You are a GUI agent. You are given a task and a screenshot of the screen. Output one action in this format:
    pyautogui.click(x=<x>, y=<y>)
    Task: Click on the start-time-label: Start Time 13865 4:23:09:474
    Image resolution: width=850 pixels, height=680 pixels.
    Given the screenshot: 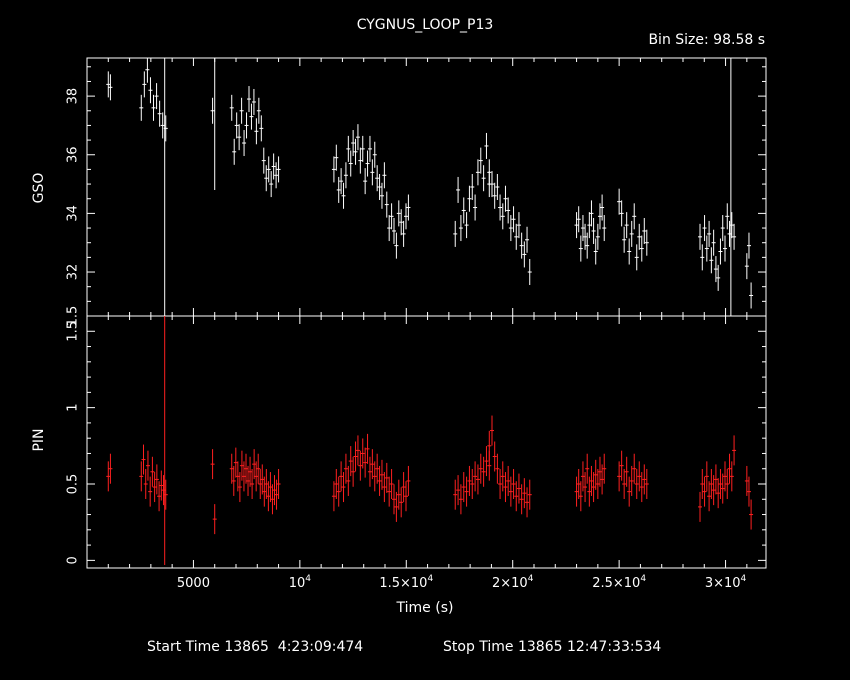 What is the action you would take?
    pyautogui.click(x=255, y=647)
    